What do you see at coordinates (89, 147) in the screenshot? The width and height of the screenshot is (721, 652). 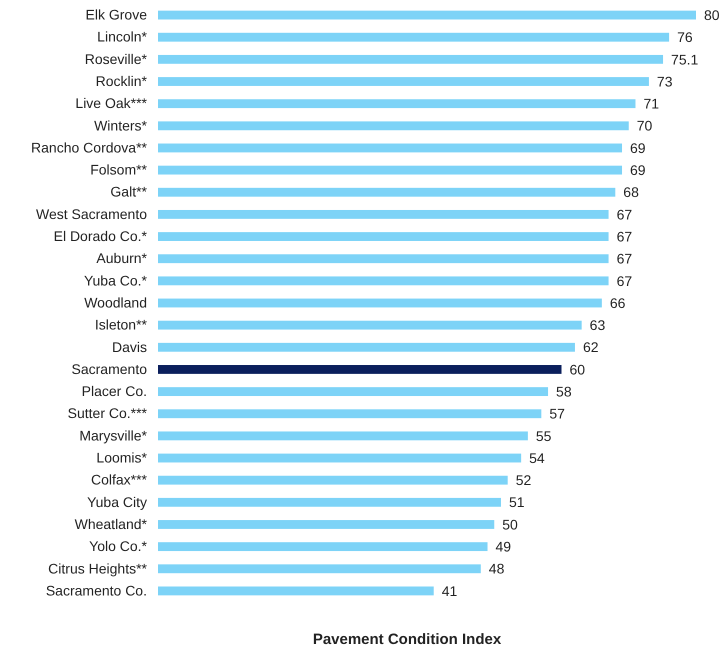 I see `y-tick-label: Rancho Cordova**` at bounding box center [89, 147].